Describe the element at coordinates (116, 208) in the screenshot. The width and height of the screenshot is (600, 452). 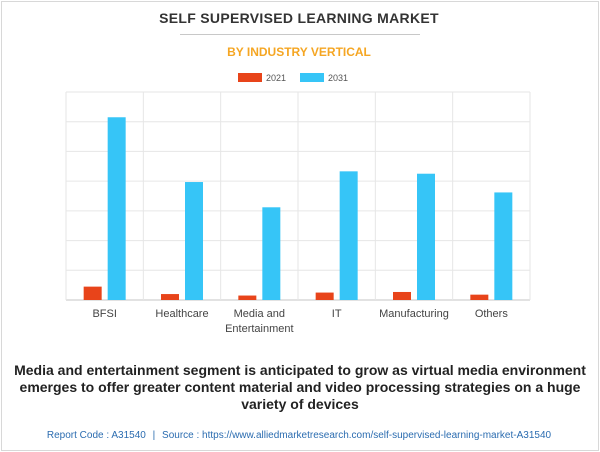
I see `bar-2031-bfsi` at that location.